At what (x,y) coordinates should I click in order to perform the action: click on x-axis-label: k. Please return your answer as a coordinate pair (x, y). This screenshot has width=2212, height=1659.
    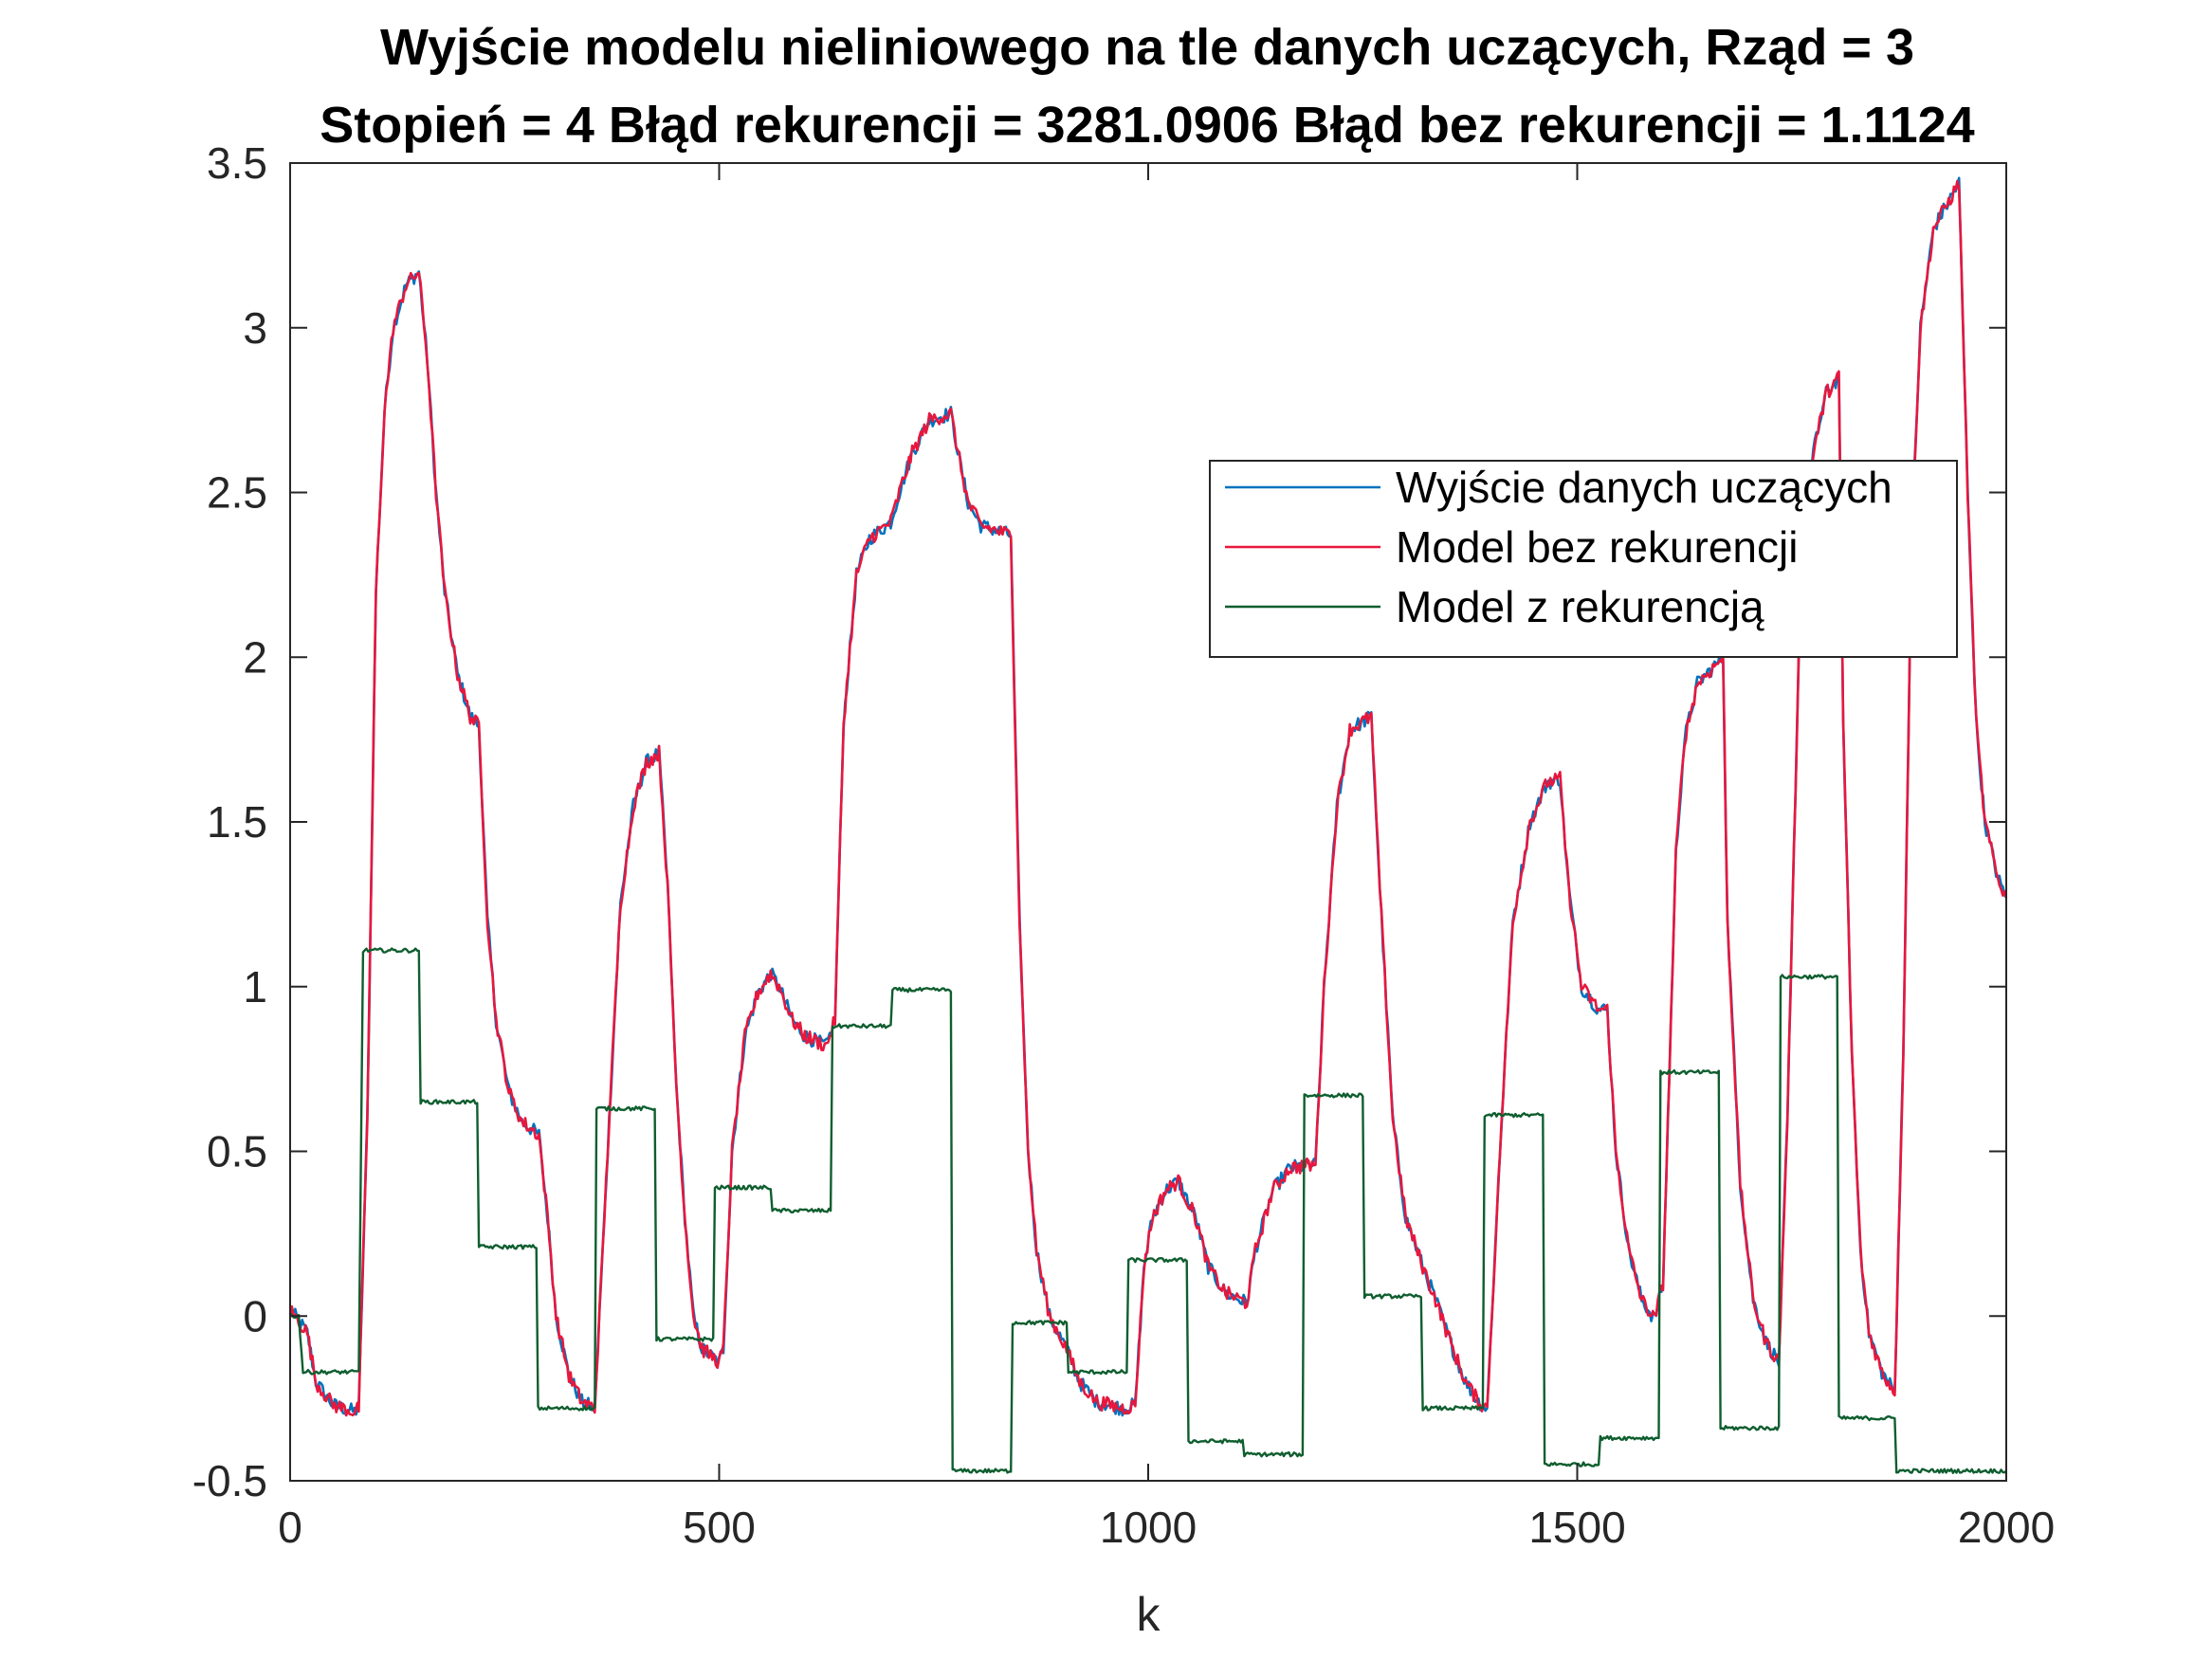
    Looking at the image, I should click on (1149, 1614).